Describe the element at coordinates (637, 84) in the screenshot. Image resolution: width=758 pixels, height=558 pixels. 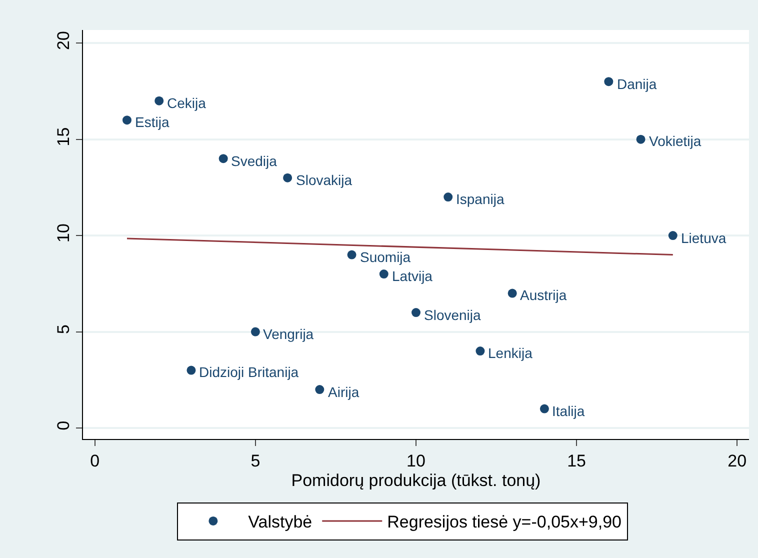
I see `annotation: Danija` at that location.